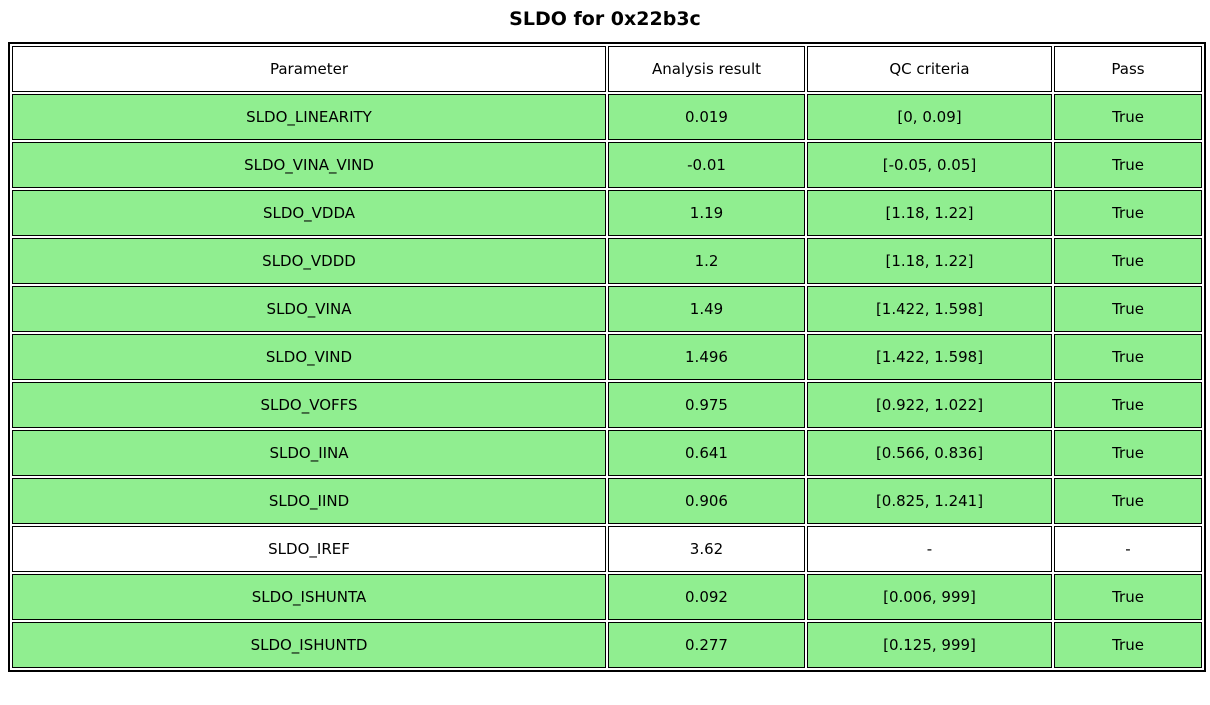  I want to click on table-row: SLDO_IIND 0.906 [0.825, 1.241] True, so click(607, 501).